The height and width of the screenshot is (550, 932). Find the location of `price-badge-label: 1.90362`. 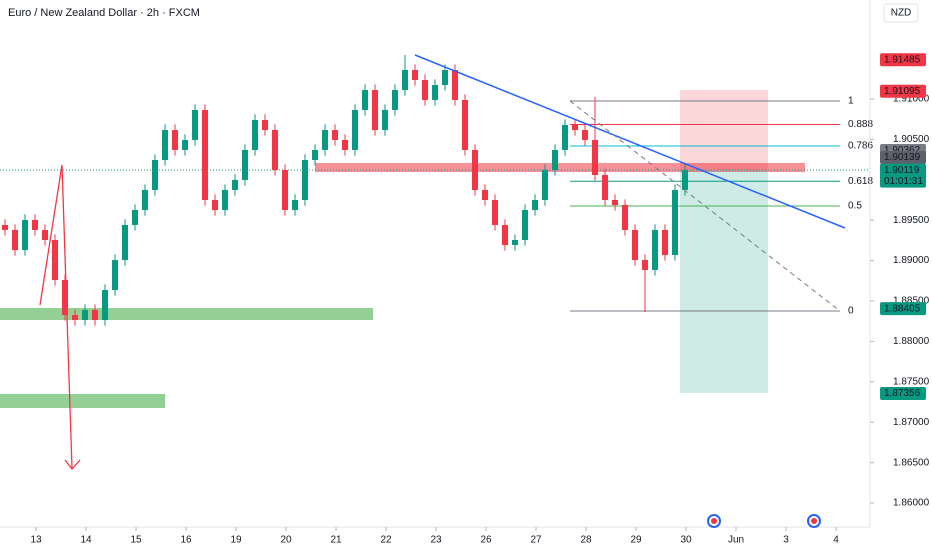

price-badge-label: 1.90362 is located at coordinates (902, 150).